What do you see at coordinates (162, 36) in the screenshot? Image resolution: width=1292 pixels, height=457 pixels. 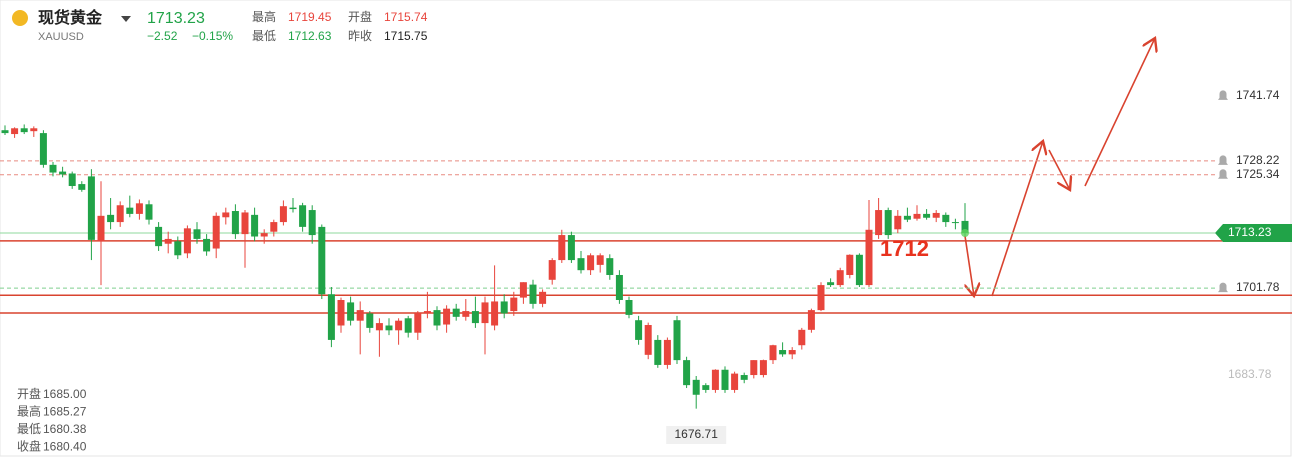 I see `change: −2.52` at bounding box center [162, 36].